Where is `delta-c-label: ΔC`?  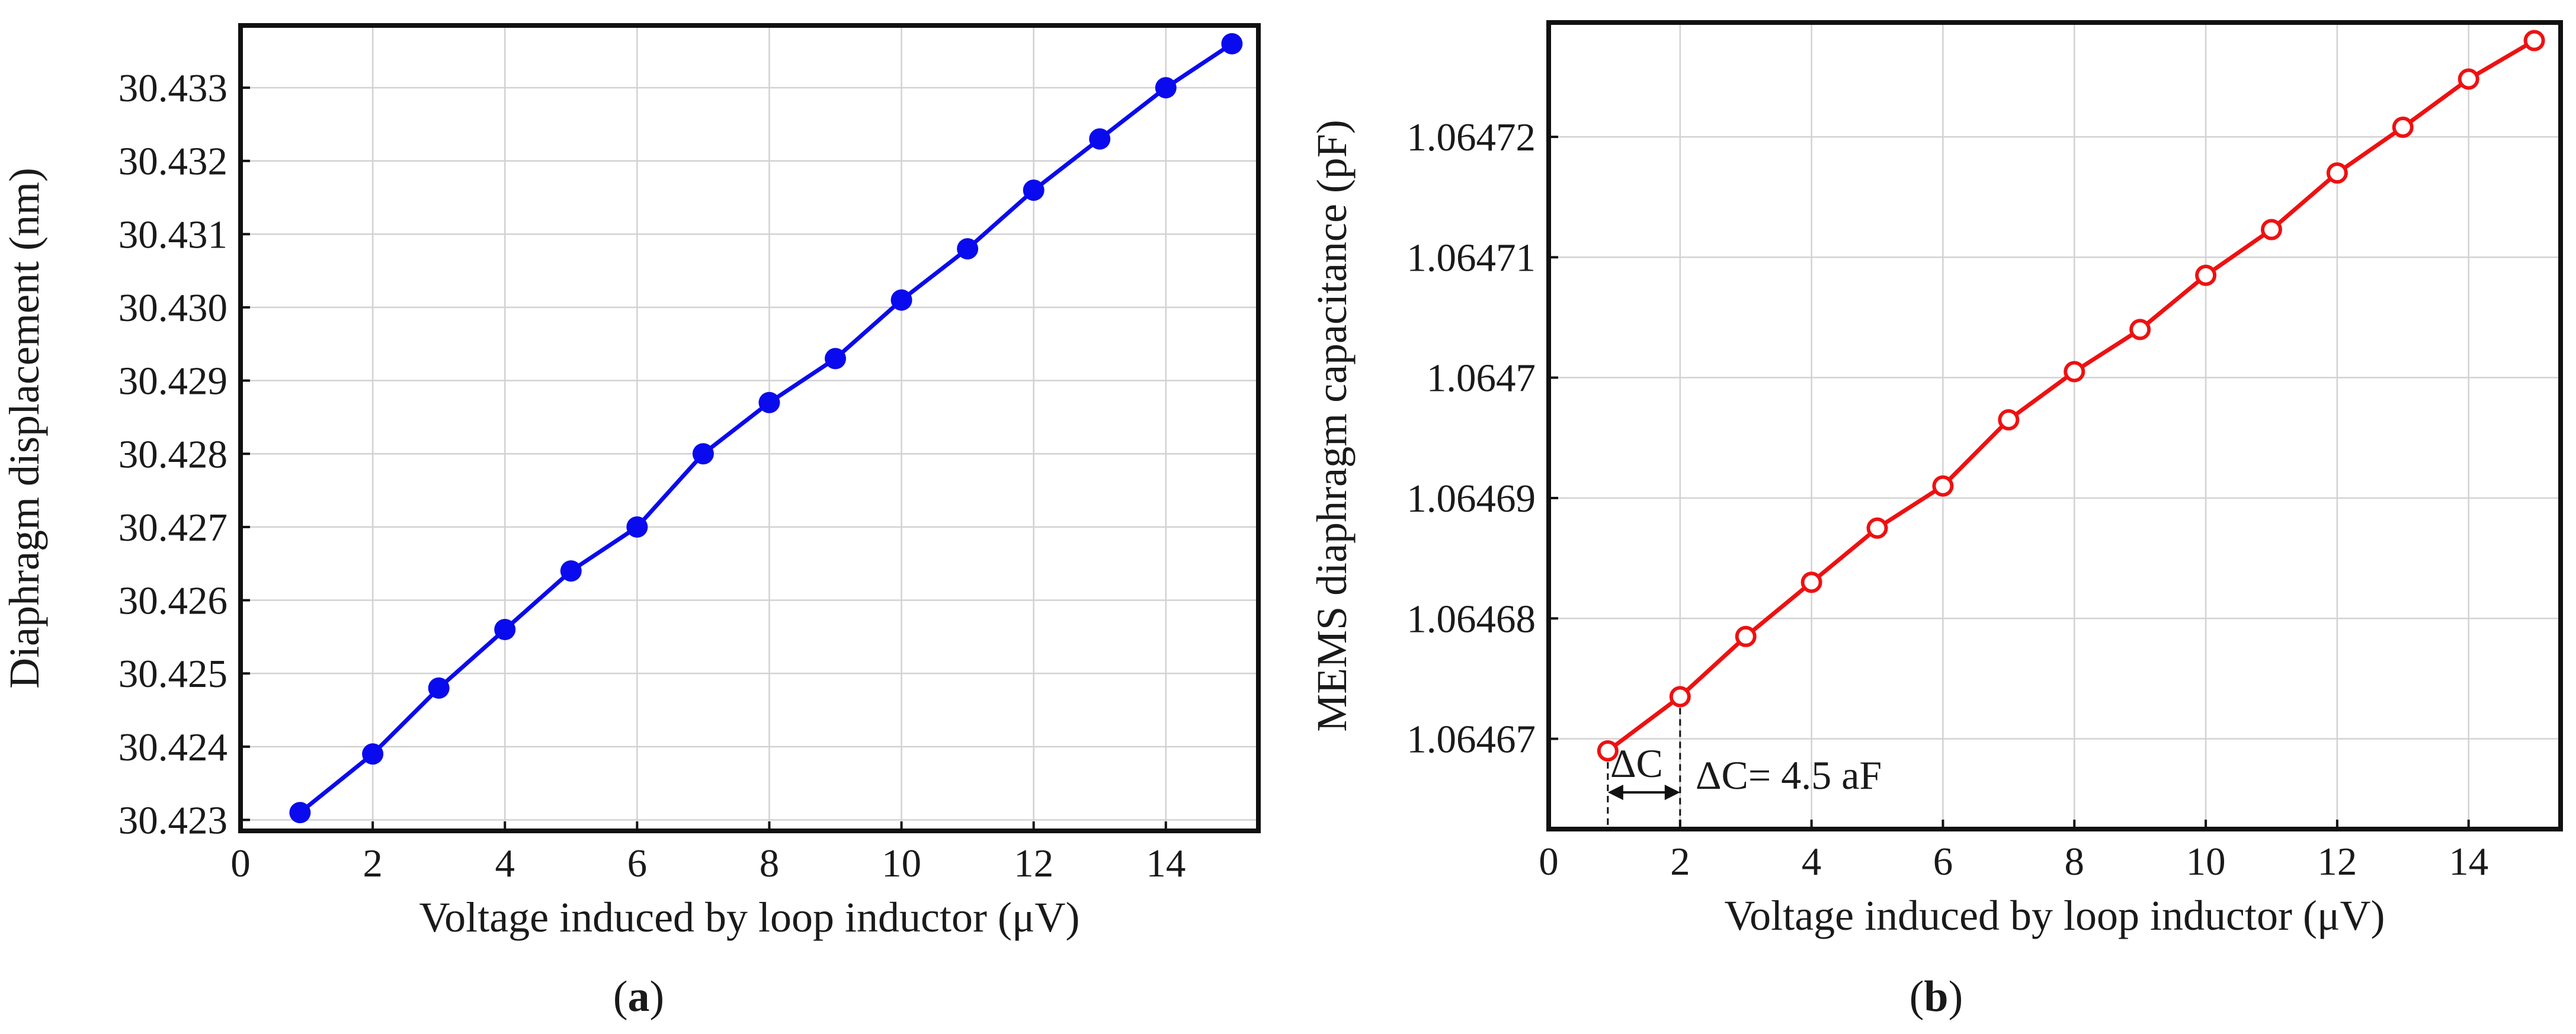 delta-c-label: ΔC is located at coordinates (1636, 763).